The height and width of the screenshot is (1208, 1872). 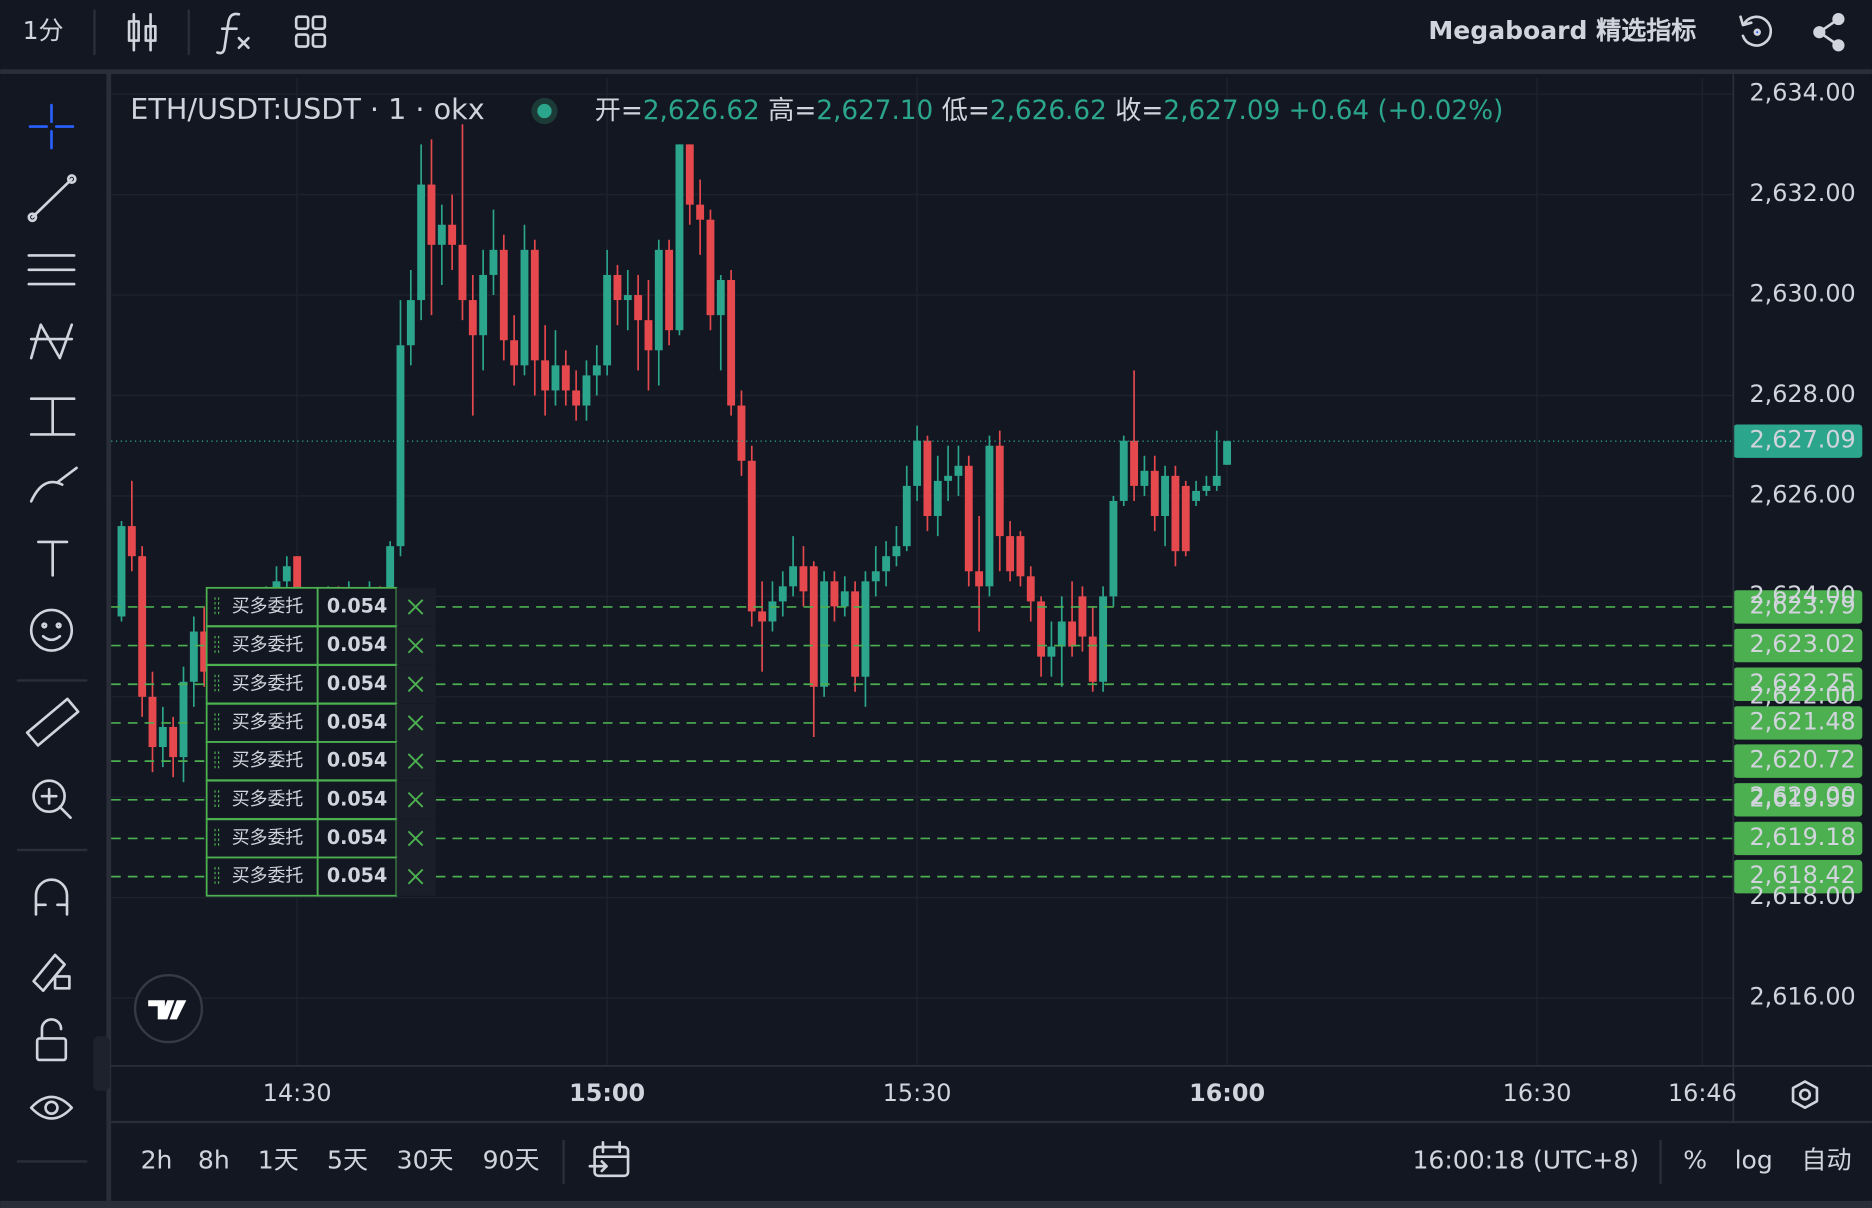 What do you see at coordinates (1221, 111) in the screenshot?
I see `close-value: 2,627.09` at bounding box center [1221, 111].